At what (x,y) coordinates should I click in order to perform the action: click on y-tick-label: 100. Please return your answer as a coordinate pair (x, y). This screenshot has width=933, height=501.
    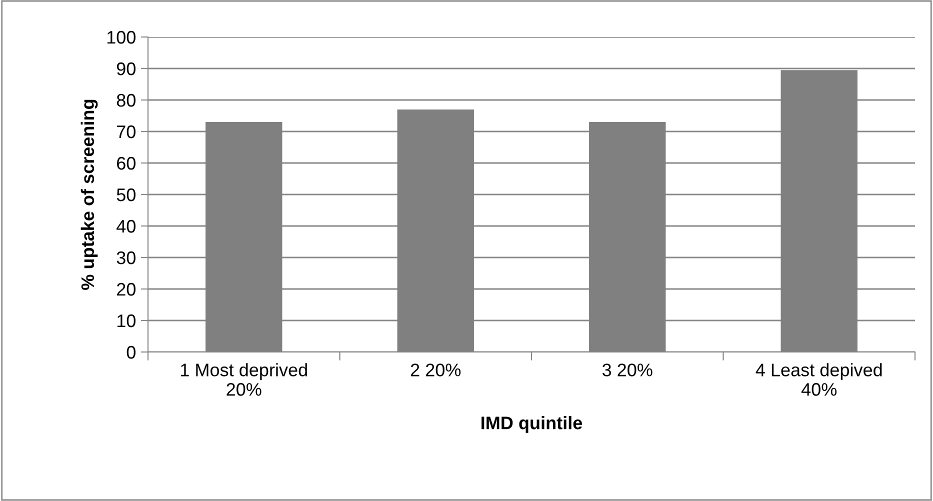
    Looking at the image, I should click on (121, 37).